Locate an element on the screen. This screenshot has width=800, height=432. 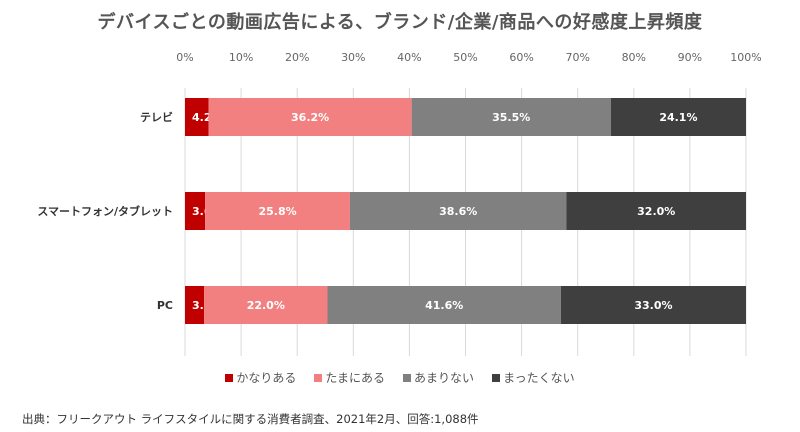
data-label: 32.0% is located at coordinates (656, 211).